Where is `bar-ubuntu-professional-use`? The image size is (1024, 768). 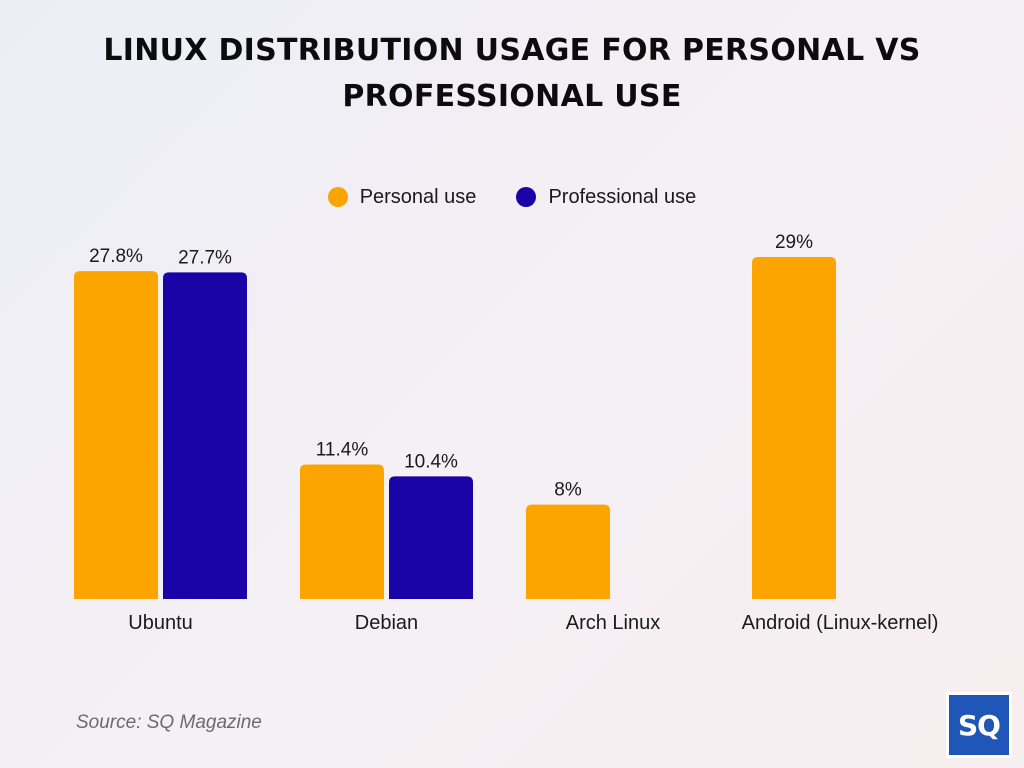
bar-ubuntu-professional-use is located at coordinates (205, 435).